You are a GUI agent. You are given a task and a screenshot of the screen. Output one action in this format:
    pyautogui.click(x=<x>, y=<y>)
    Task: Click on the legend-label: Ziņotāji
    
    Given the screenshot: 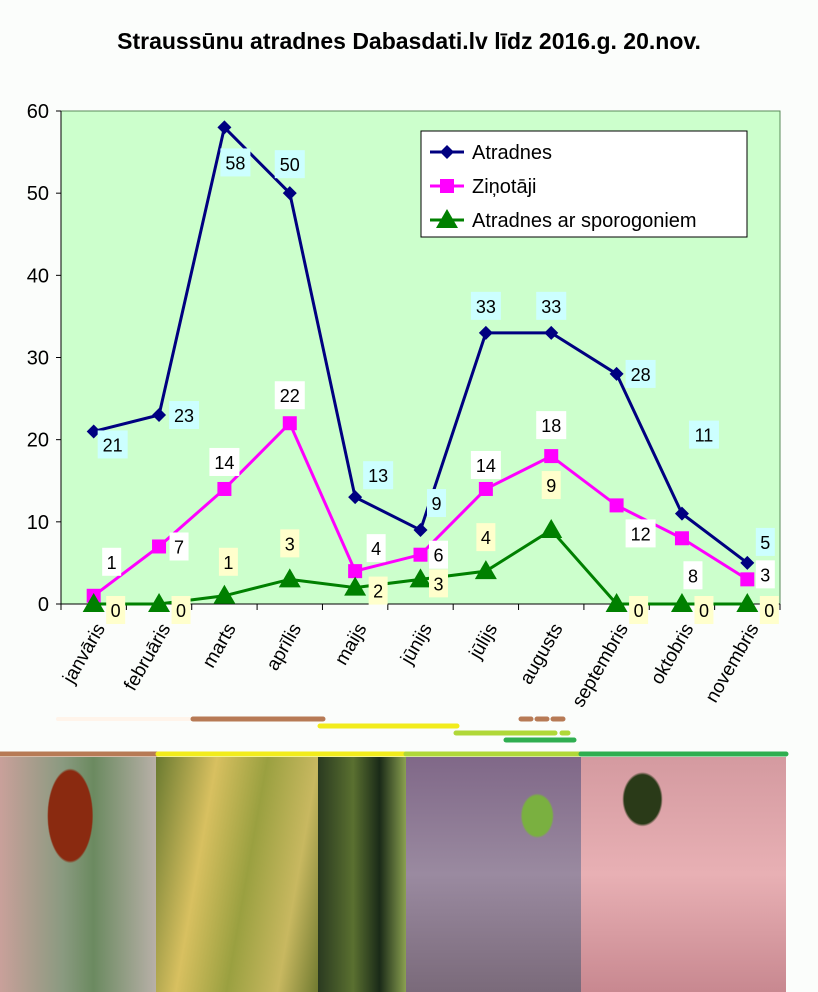 What is the action you would take?
    pyautogui.click(x=504, y=187)
    